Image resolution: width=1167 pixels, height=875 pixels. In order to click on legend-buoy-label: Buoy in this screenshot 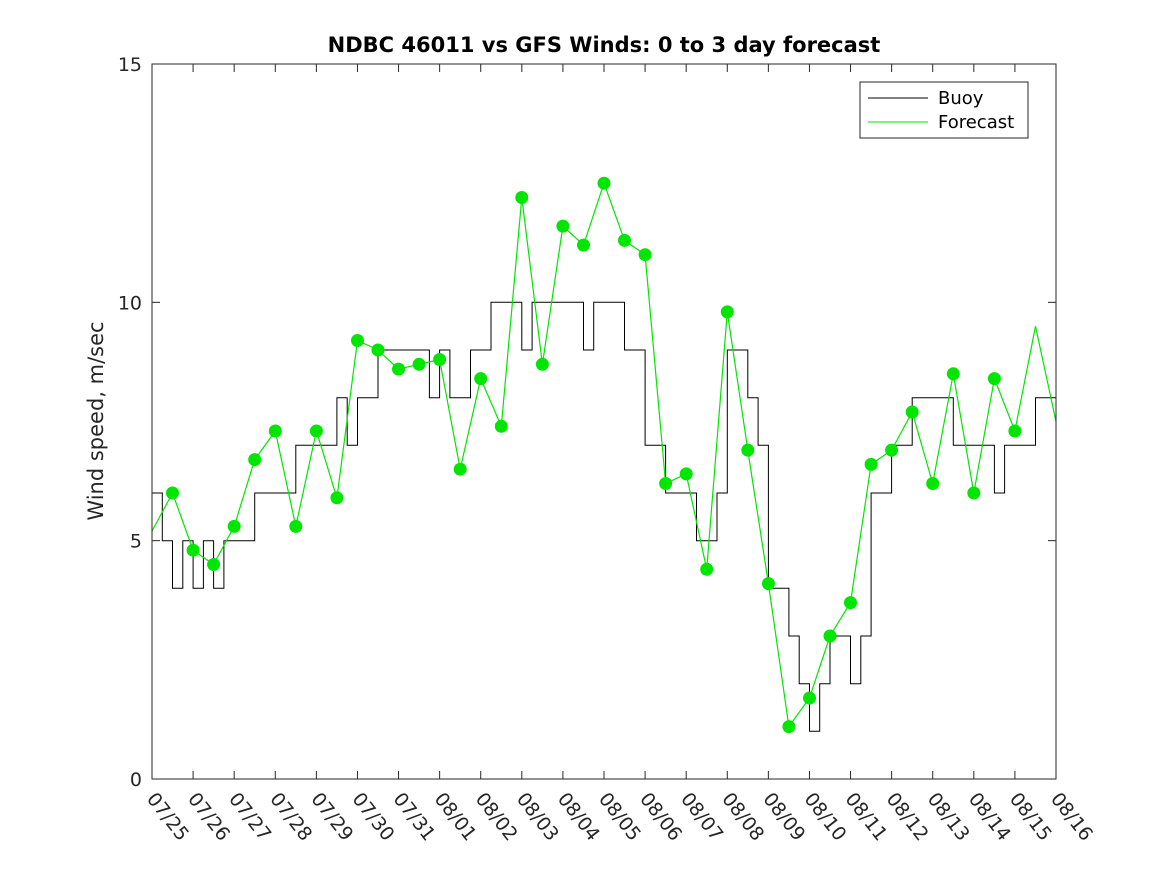, I will do `click(961, 98)`.